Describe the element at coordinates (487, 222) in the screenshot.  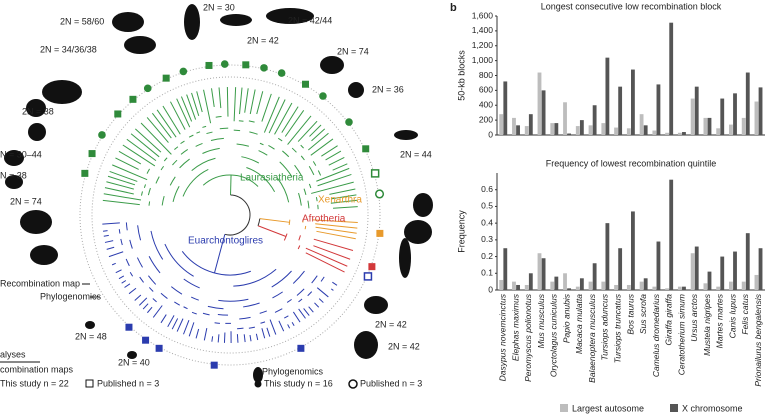
I see `y-tick-label: 0.4` at that location.